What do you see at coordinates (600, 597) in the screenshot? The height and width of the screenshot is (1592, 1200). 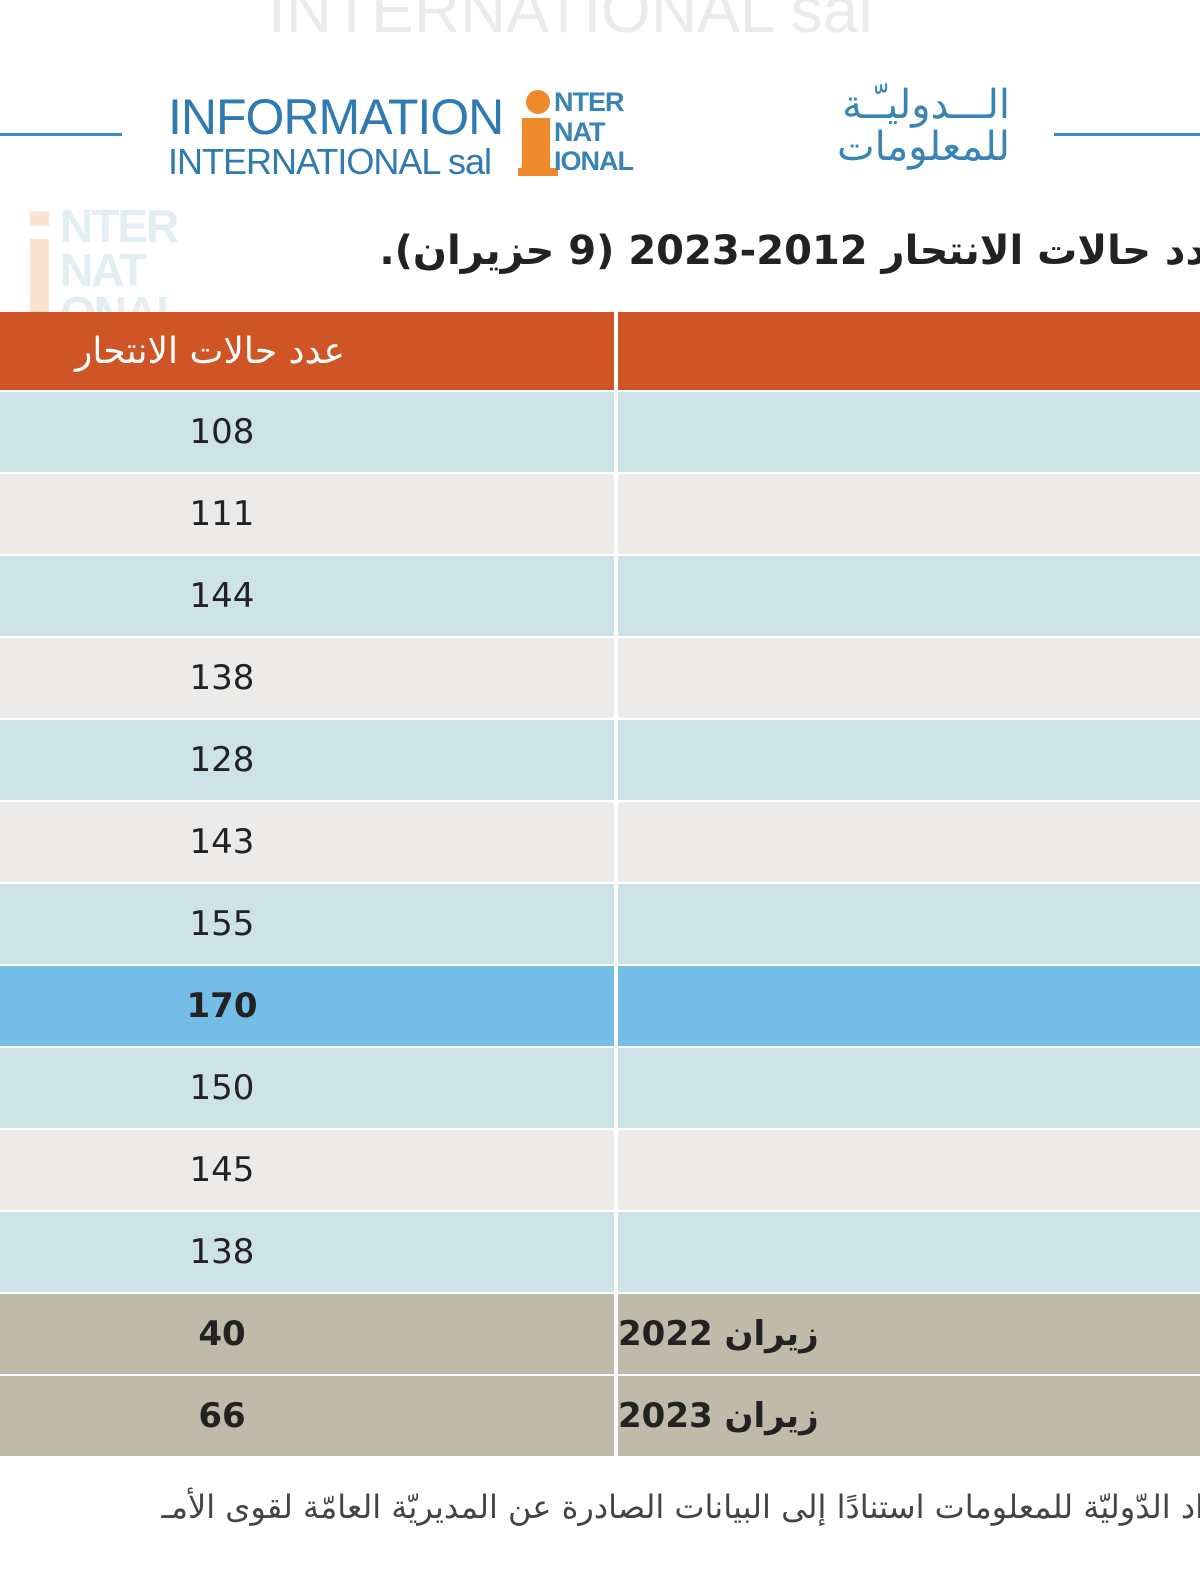 I see `table-row: 144` at bounding box center [600, 597].